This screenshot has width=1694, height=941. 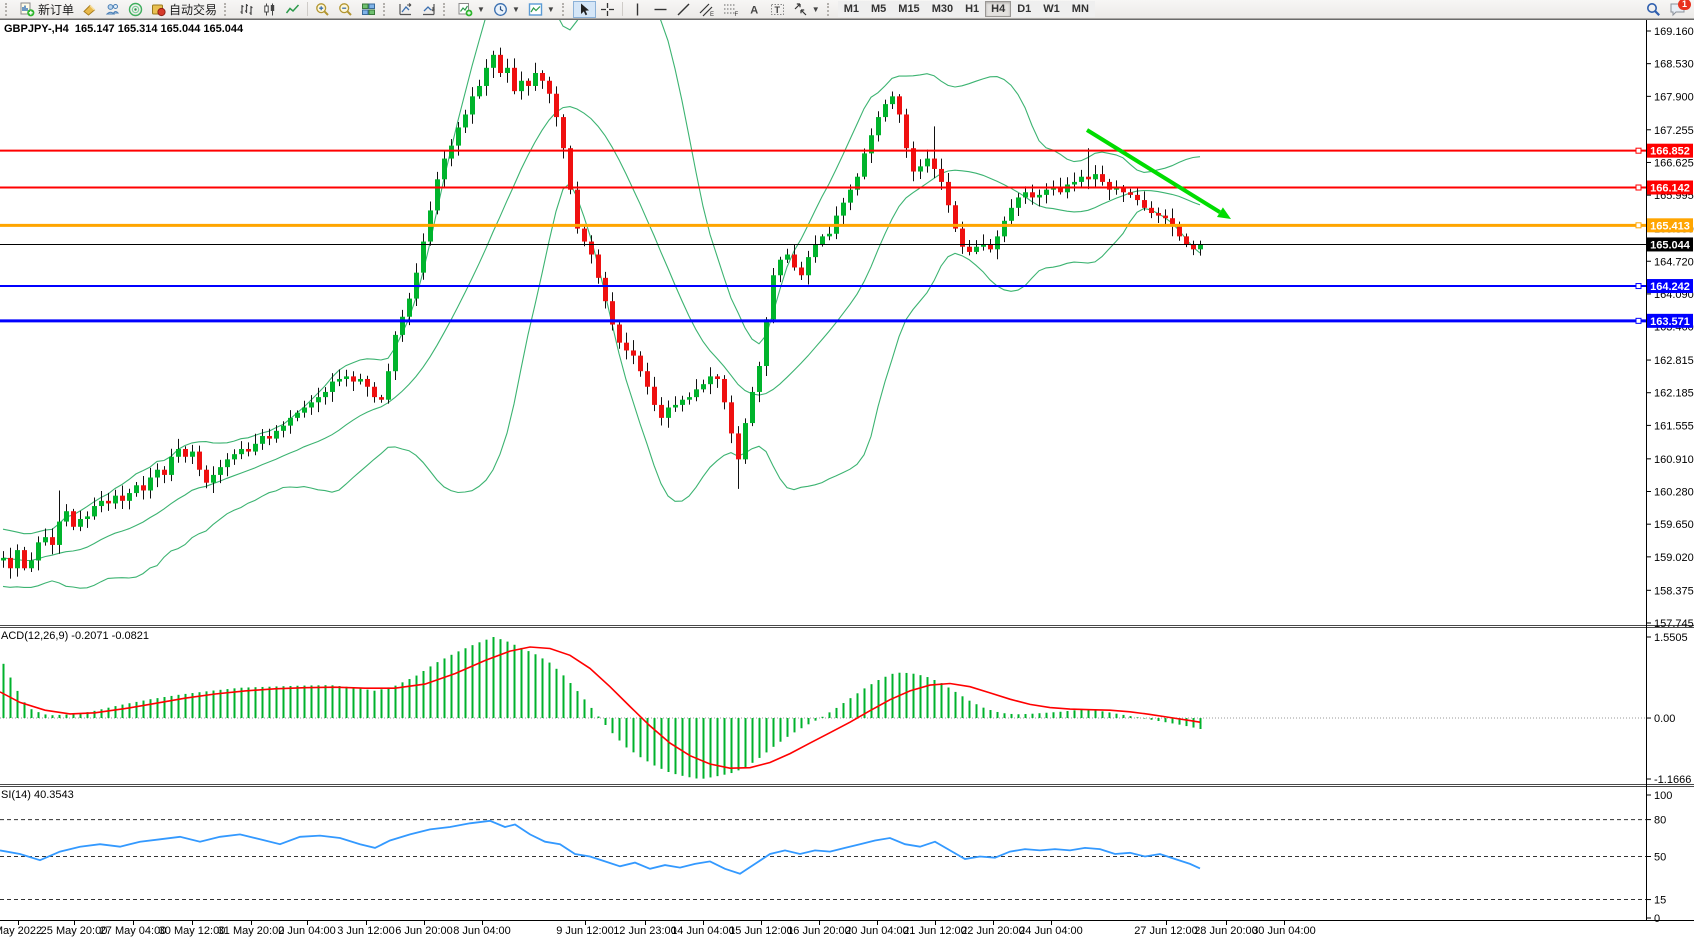 What do you see at coordinates (47, 9) in the screenshot?
I see `new-order-button: 新订单` at bounding box center [47, 9].